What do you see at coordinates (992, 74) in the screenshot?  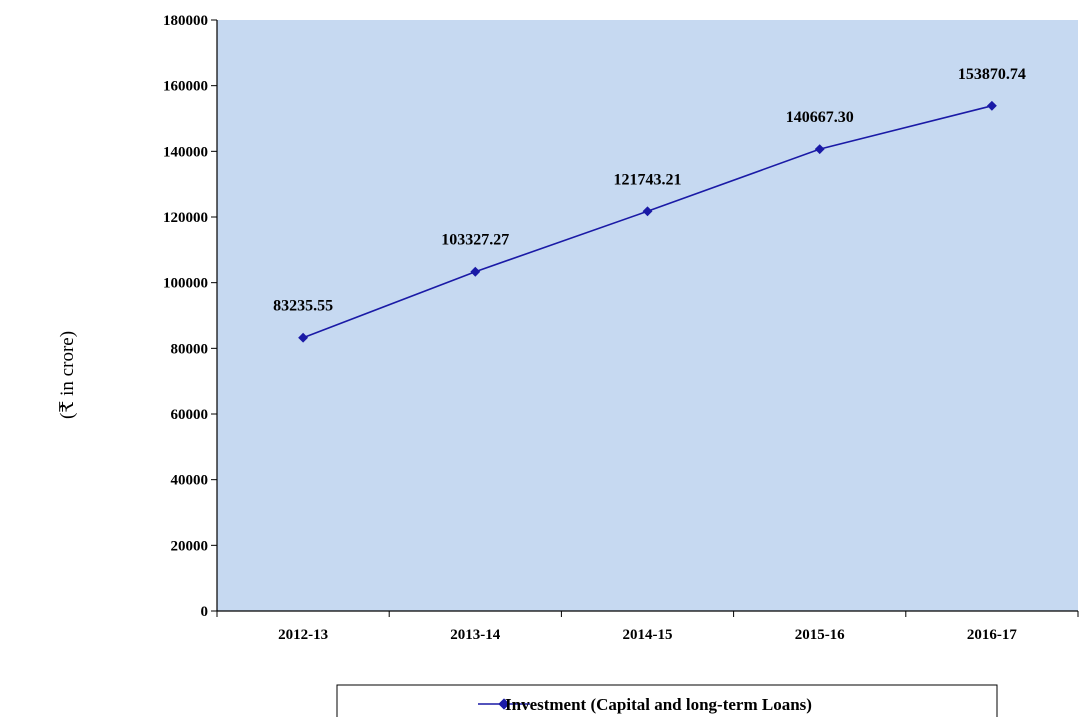 I see `data-label: 153870.74` at bounding box center [992, 74].